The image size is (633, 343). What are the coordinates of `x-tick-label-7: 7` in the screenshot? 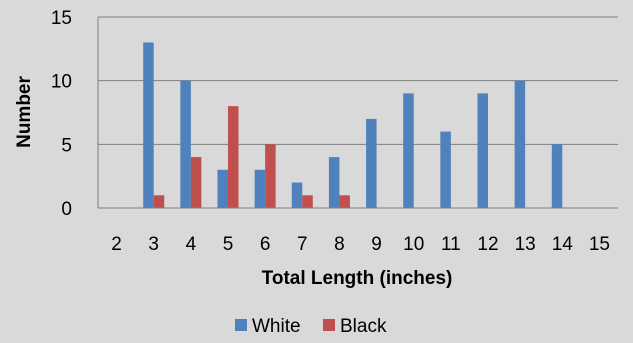 It's located at (302, 244).